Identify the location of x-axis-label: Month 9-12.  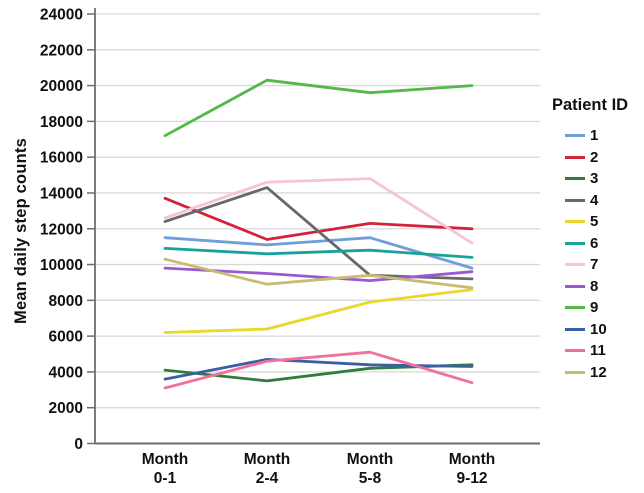
(472, 469).